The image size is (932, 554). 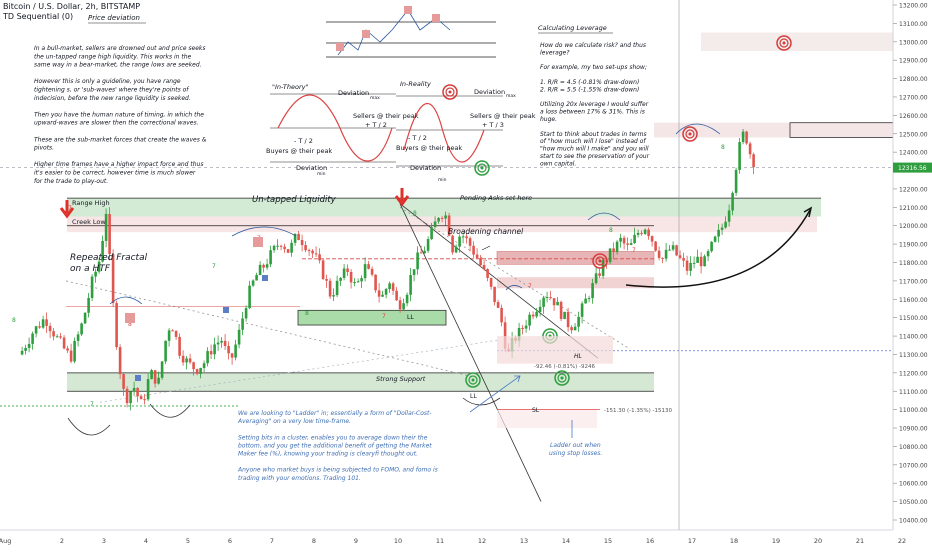 I want to click on time-tick-label: 9, so click(x=356, y=541).